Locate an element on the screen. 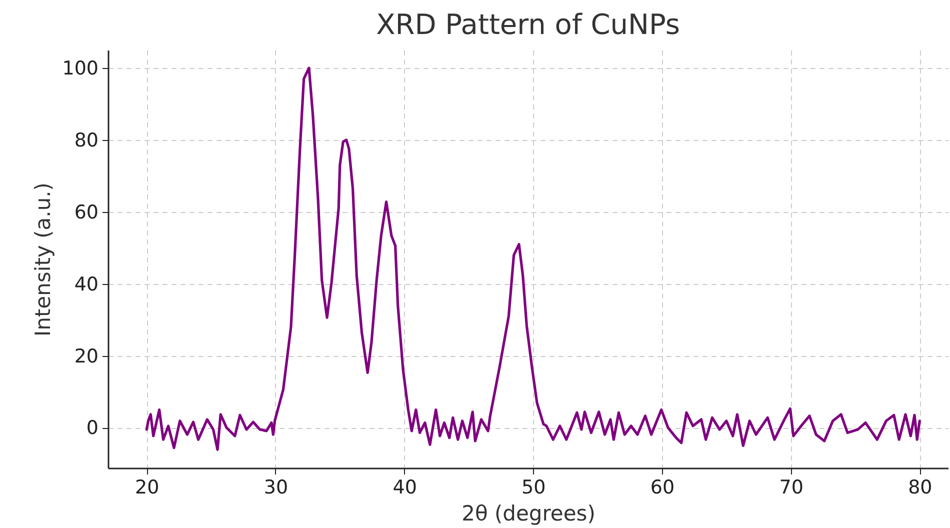 This screenshot has height=528, width=950. y-tick-label: 80 is located at coordinates (86, 140).